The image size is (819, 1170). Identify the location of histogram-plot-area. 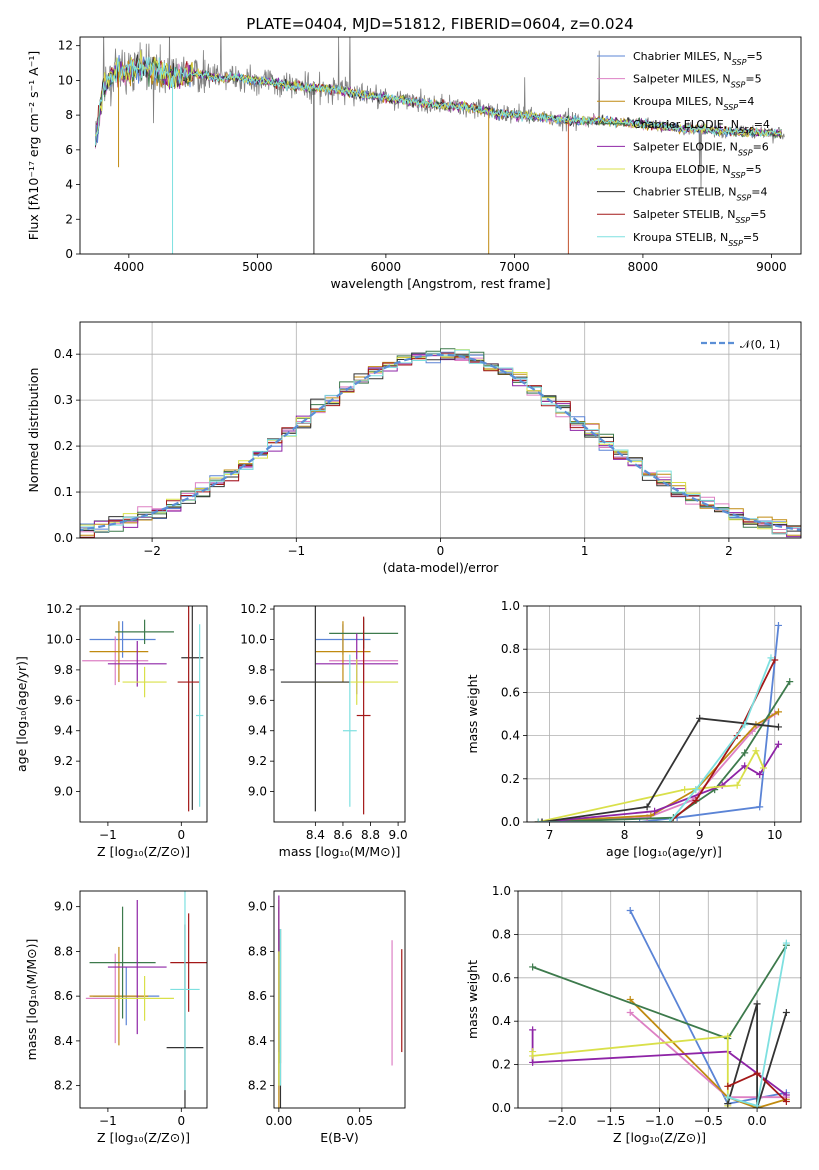
(440, 443).